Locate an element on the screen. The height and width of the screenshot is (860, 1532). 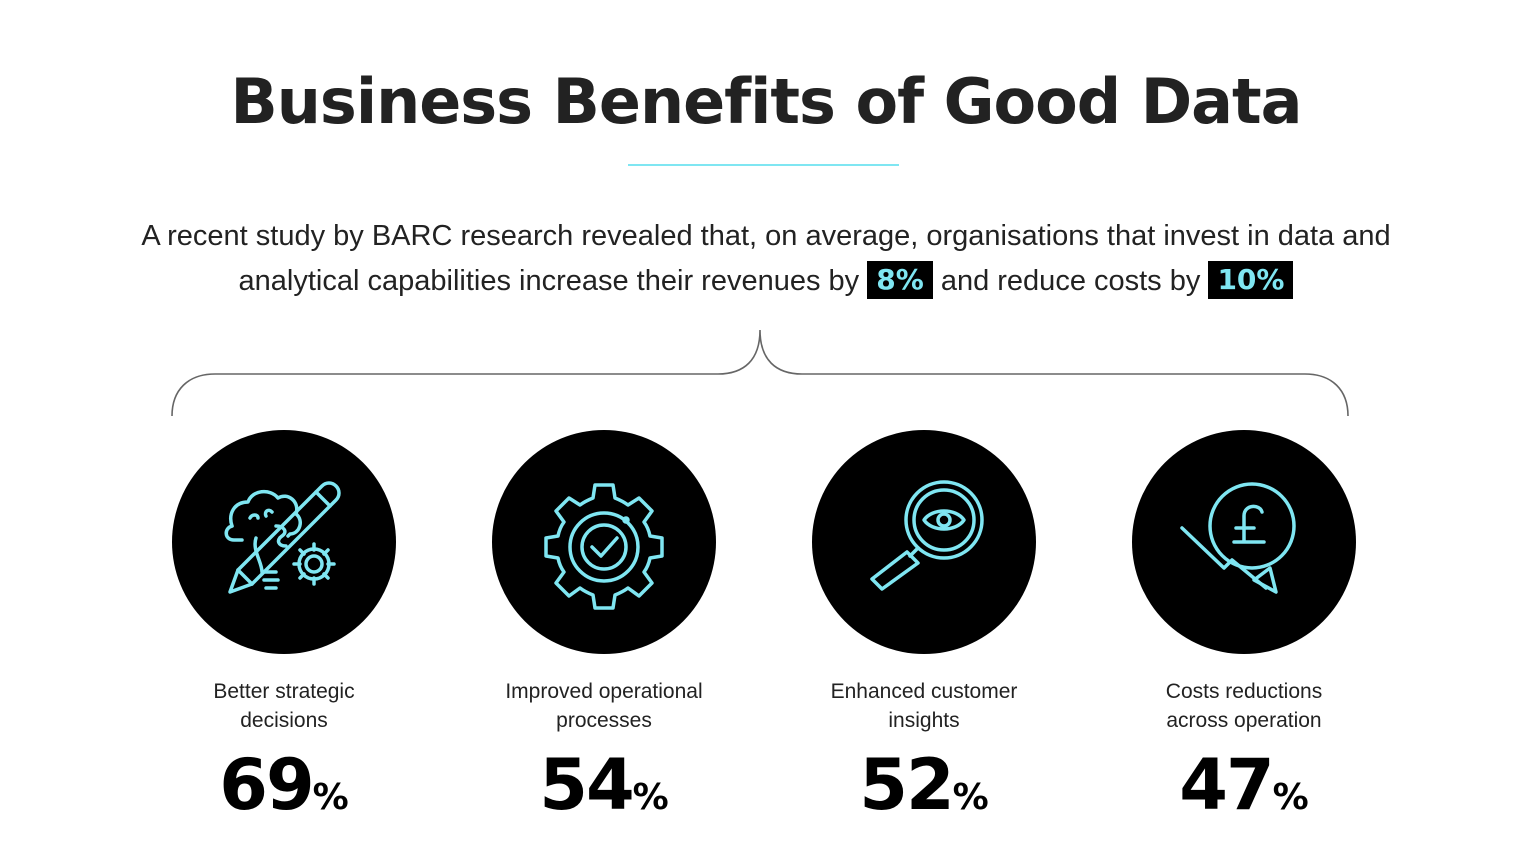
benefit-stat: 52% is located at coordinates (924, 794).